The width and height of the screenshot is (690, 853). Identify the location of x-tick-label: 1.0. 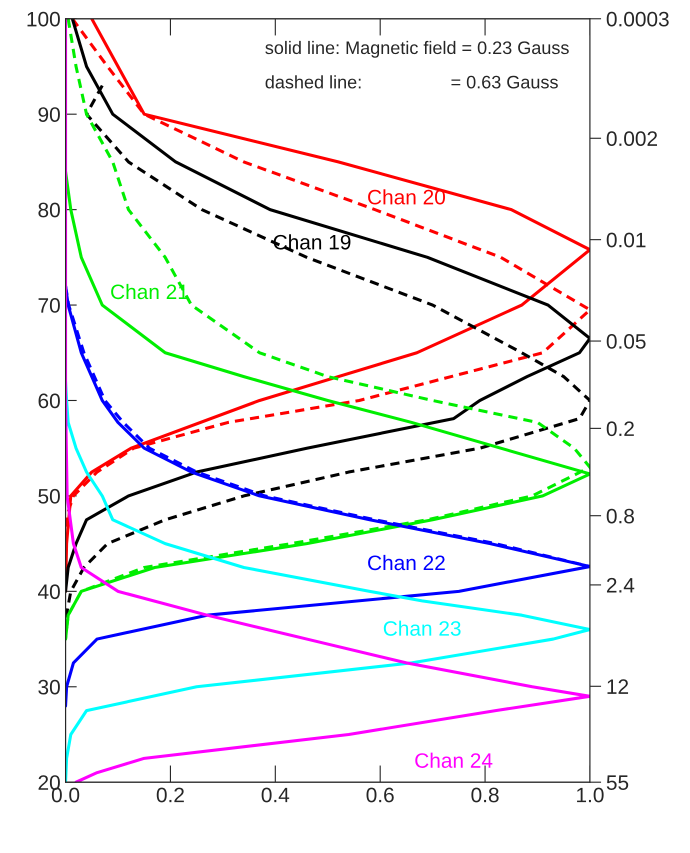
(590, 795).